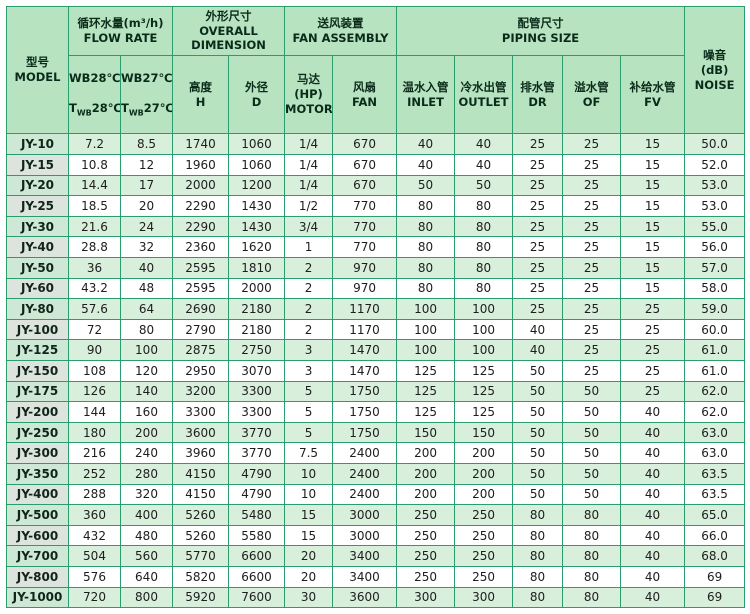  Describe the element at coordinates (37, 494) in the screenshot. I see `cell-model: JY-400` at that location.